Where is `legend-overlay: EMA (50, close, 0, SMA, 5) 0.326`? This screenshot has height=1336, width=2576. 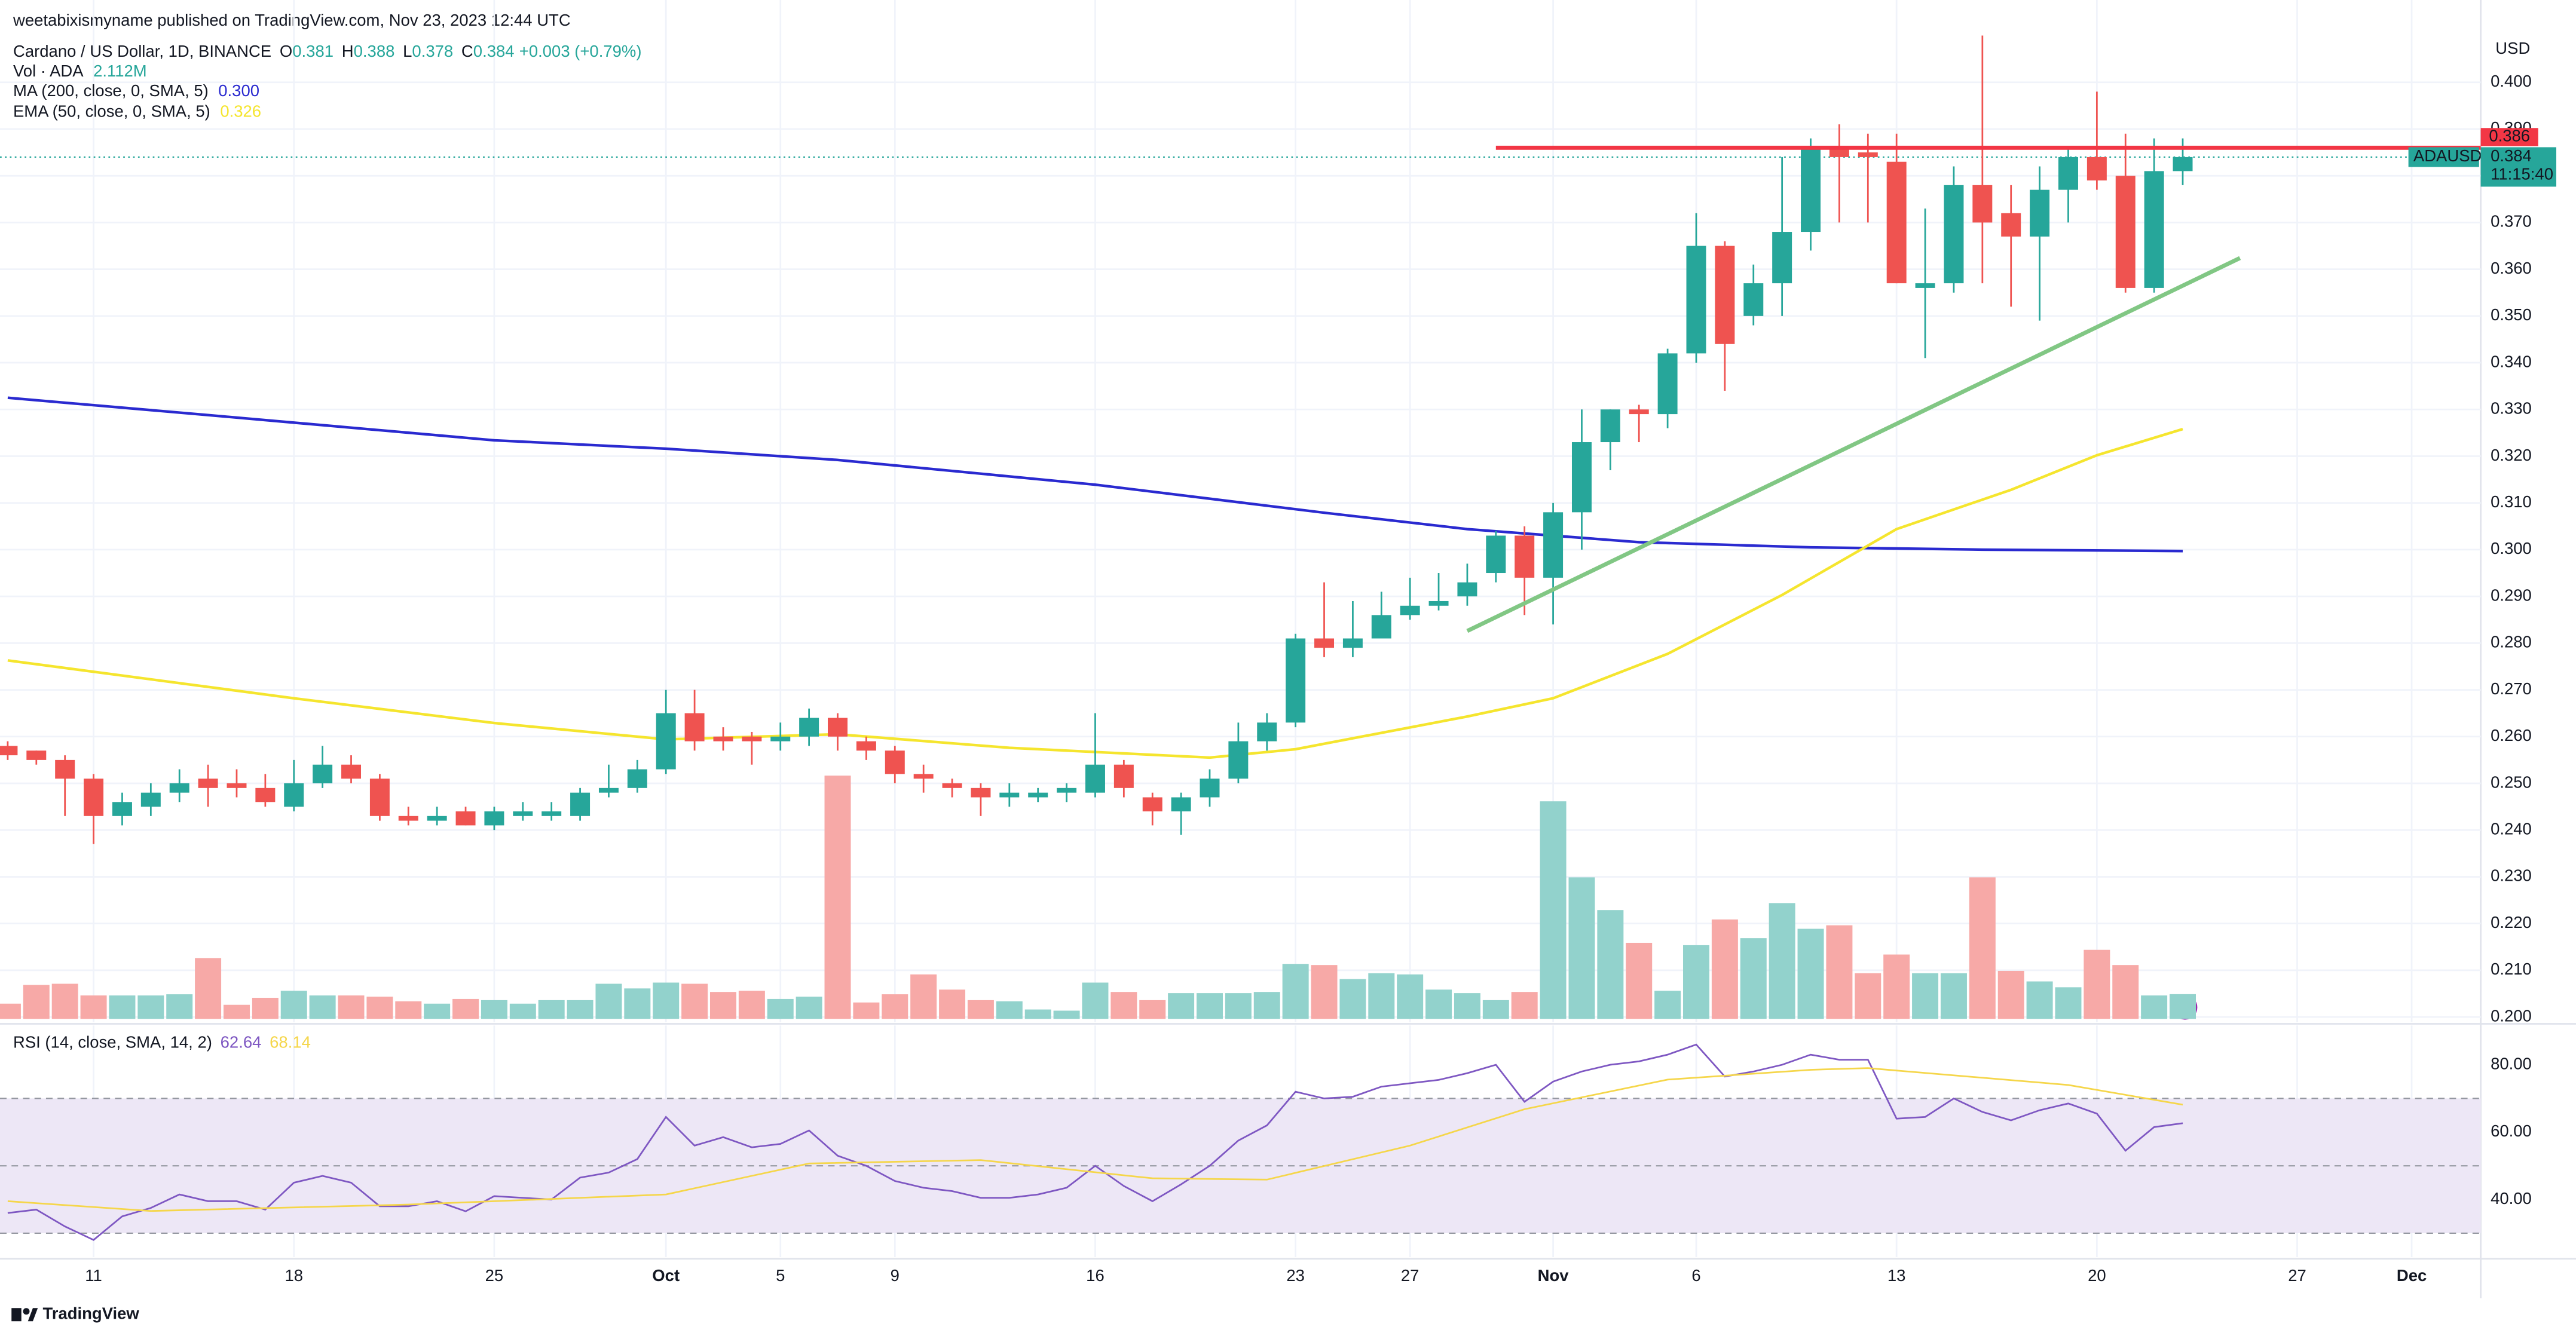
legend-overlay: EMA (50, close, 0, SMA, 5) 0.326 is located at coordinates (137, 111).